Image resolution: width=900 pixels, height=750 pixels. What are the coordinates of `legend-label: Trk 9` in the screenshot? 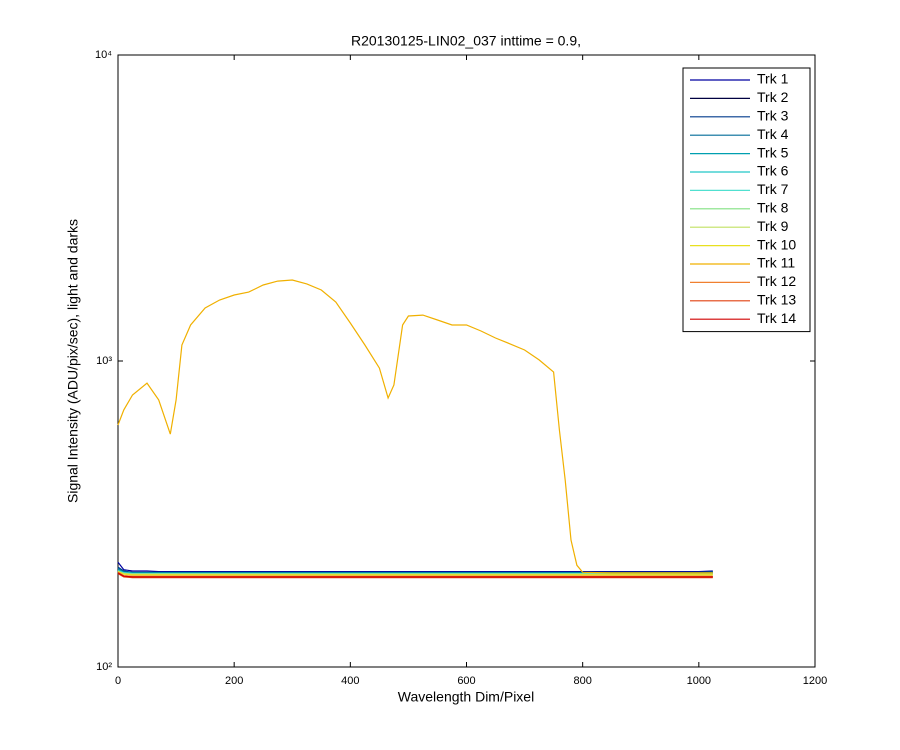 It's located at (773, 226).